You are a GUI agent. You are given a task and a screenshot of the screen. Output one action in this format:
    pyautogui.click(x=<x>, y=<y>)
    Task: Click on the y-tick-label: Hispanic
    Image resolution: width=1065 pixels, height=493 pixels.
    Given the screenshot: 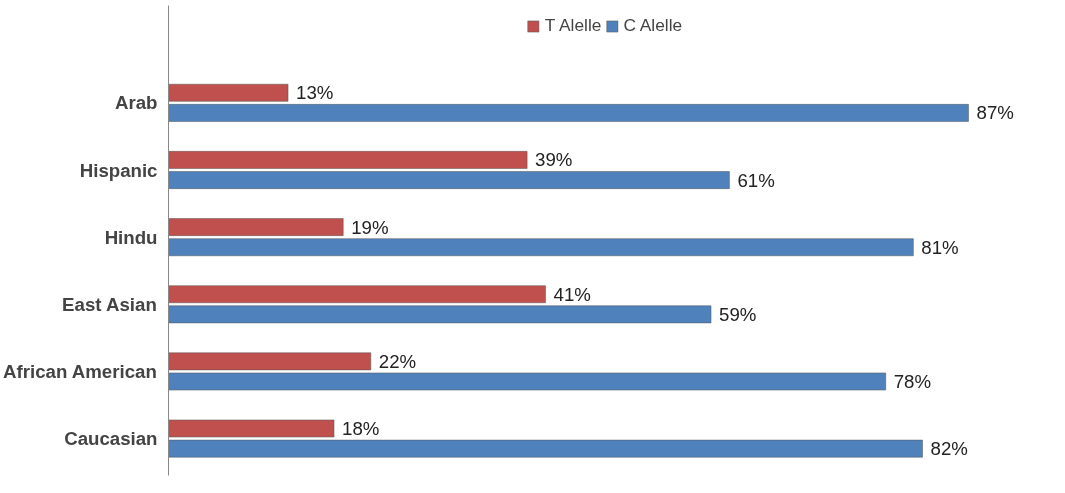 What is the action you would take?
    pyautogui.click(x=118, y=170)
    